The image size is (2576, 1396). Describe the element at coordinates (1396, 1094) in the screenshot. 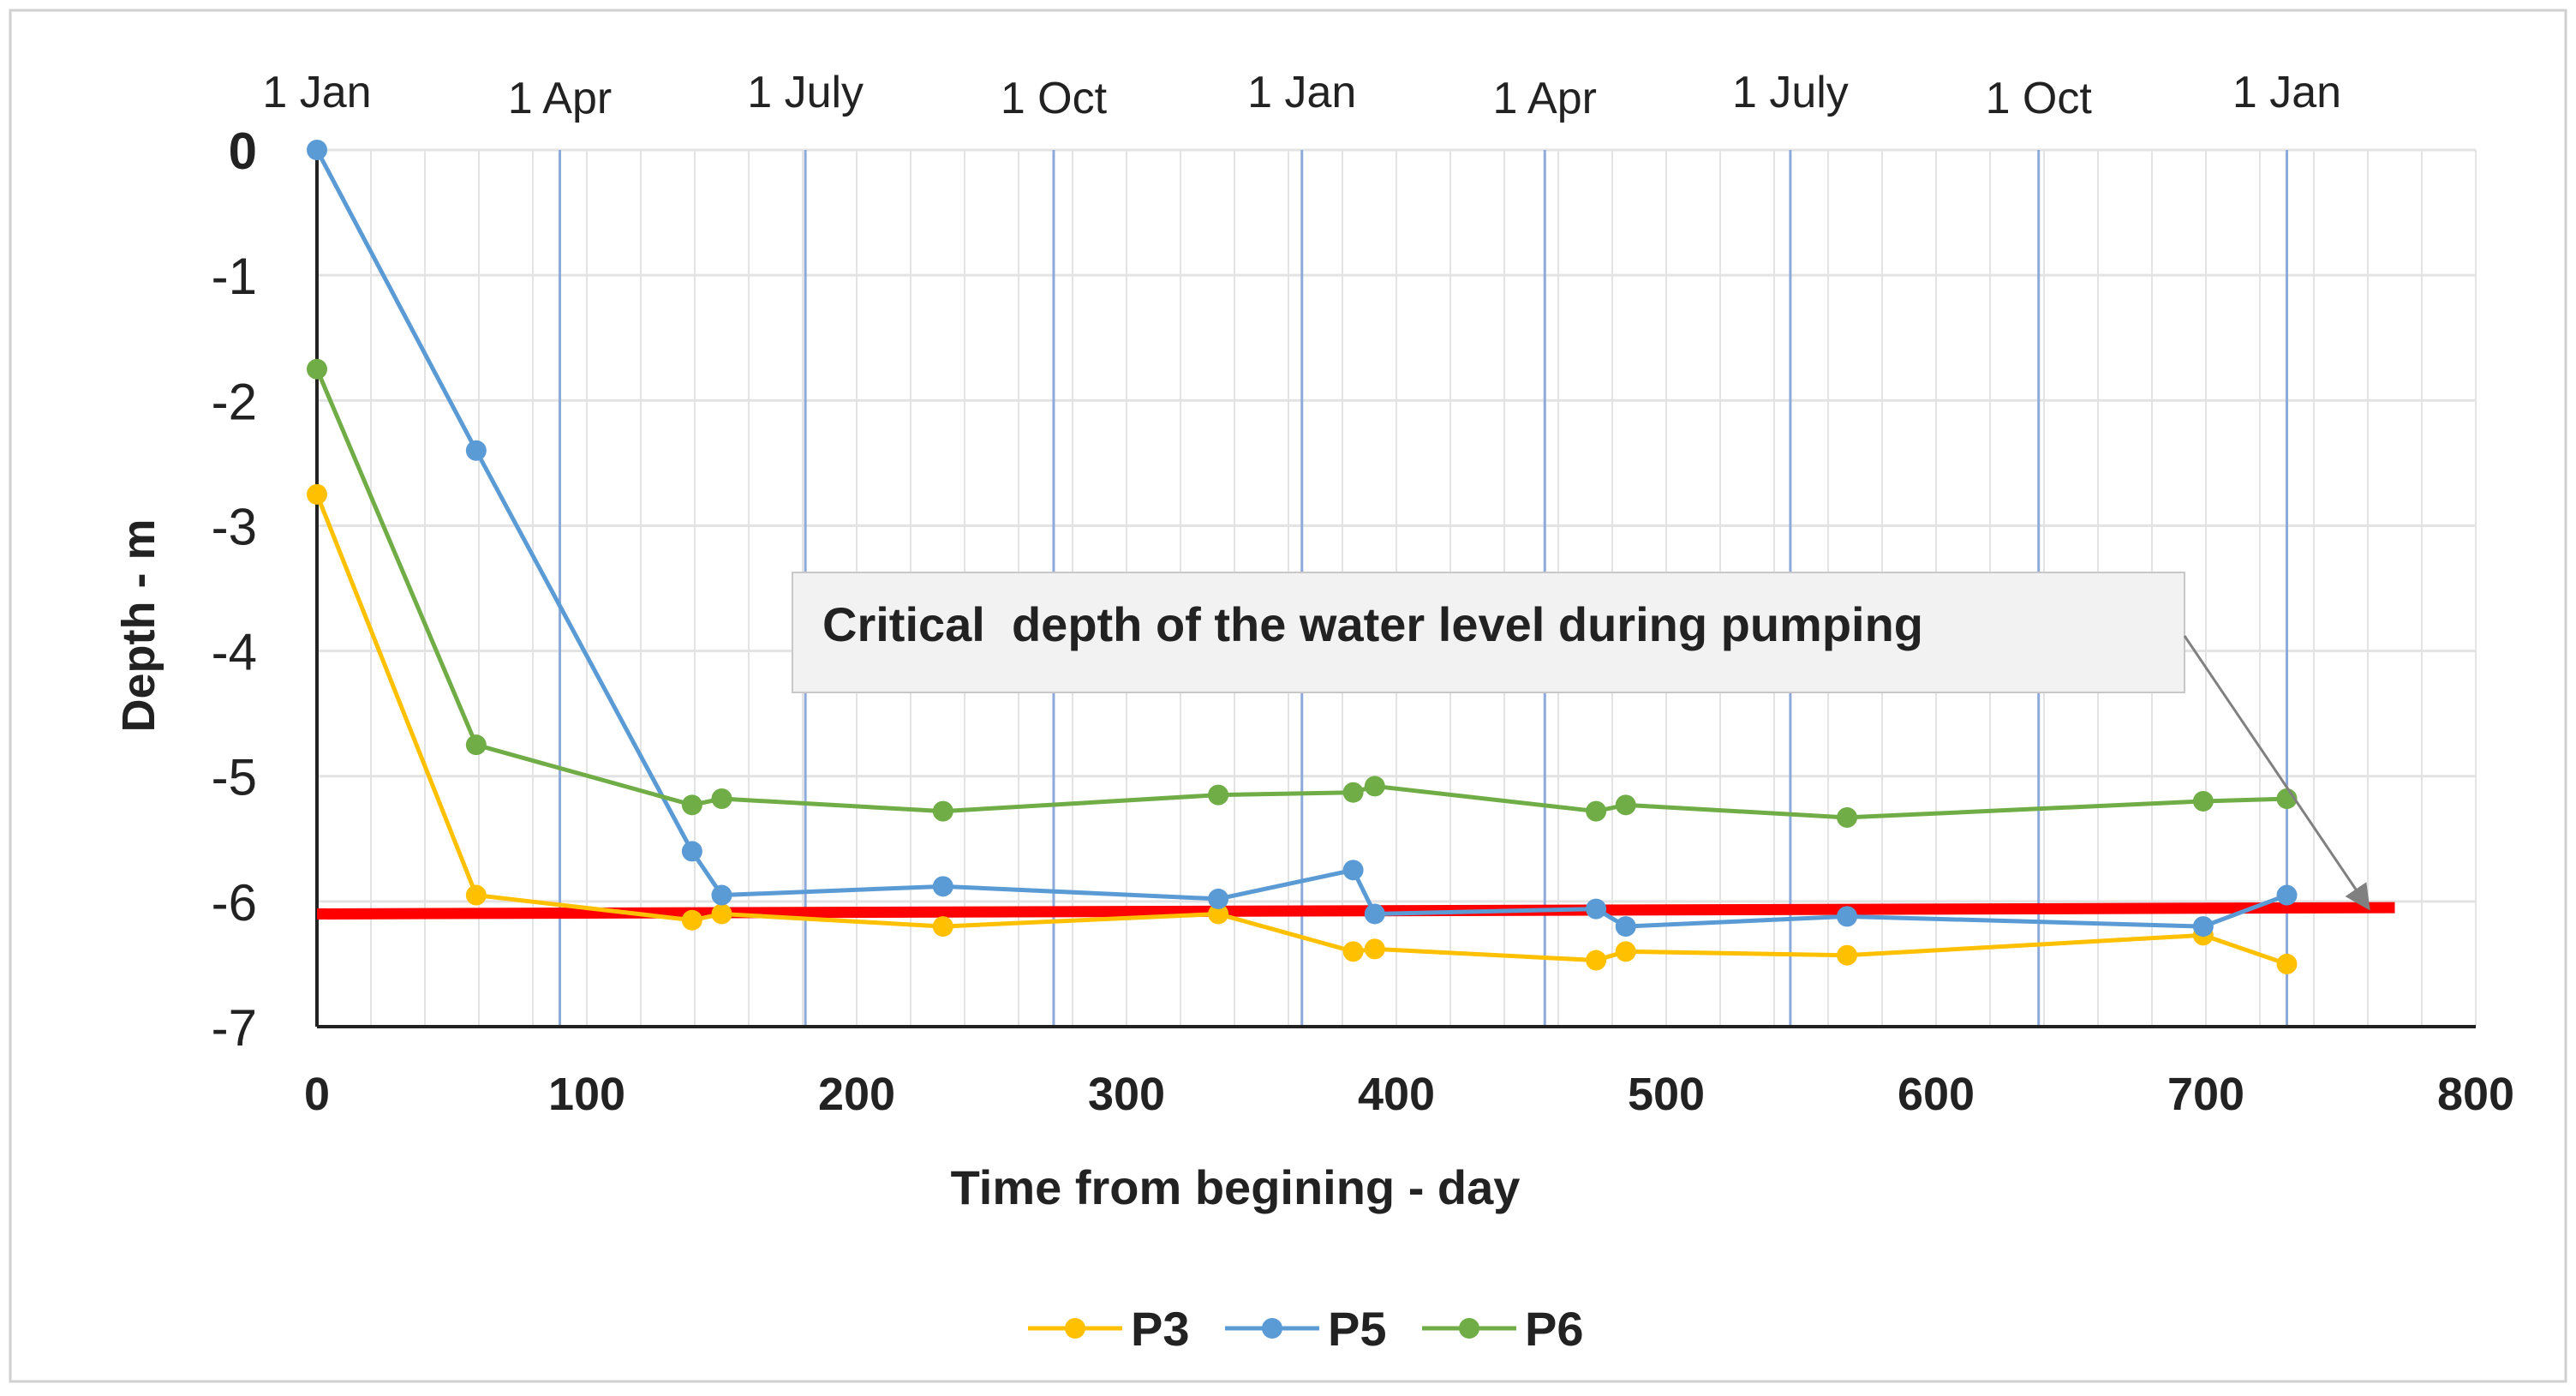

I see `x-tick-label: 400` at that location.